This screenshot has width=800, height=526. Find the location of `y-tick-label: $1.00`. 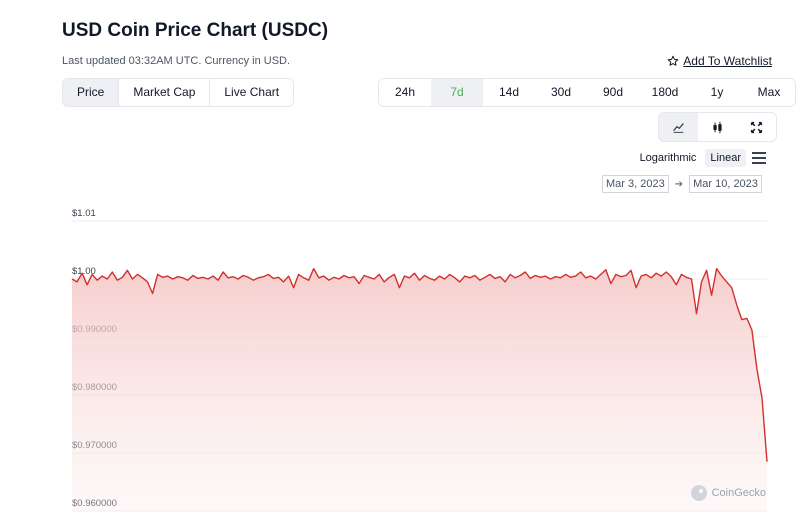

y-tick-label: $1.00 is located at coordinates (84, 271).